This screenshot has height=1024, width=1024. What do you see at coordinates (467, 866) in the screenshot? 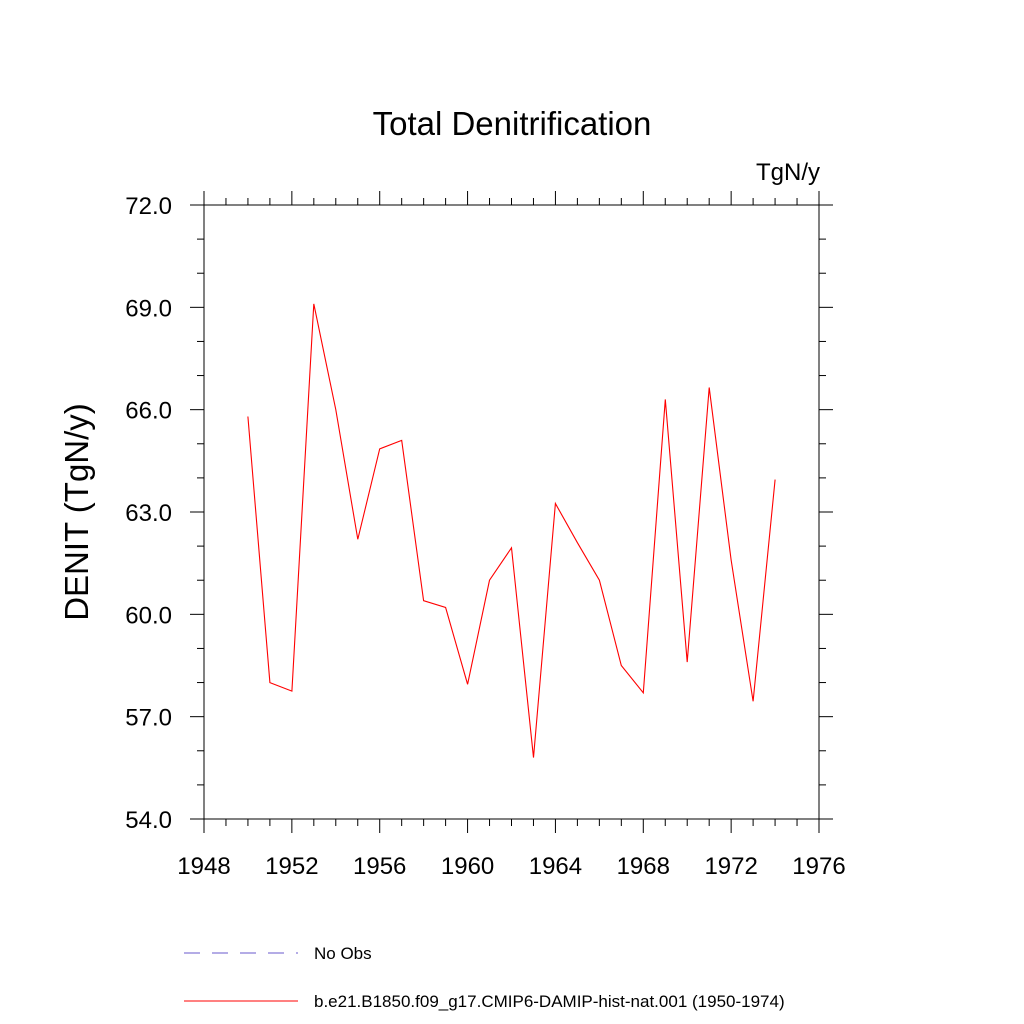
I see `x-tick-label: 1960` at bounding box center [467, 866].